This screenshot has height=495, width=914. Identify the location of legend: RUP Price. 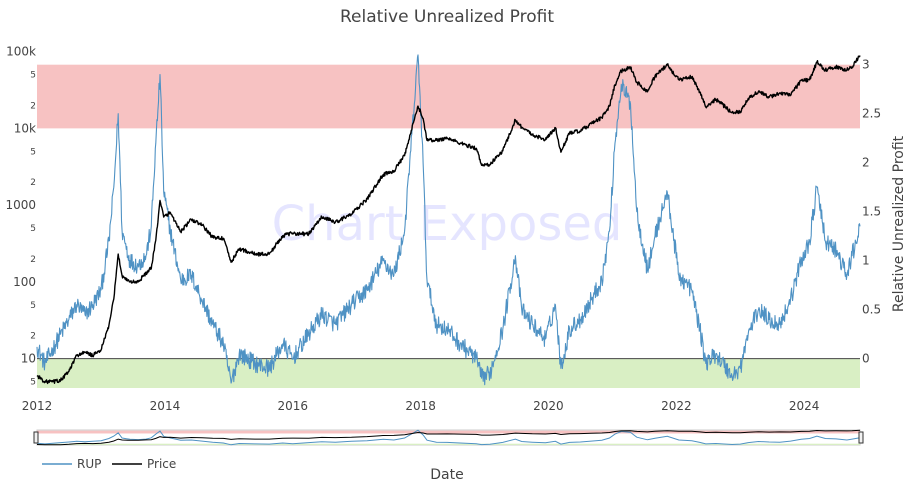
(109, 464).